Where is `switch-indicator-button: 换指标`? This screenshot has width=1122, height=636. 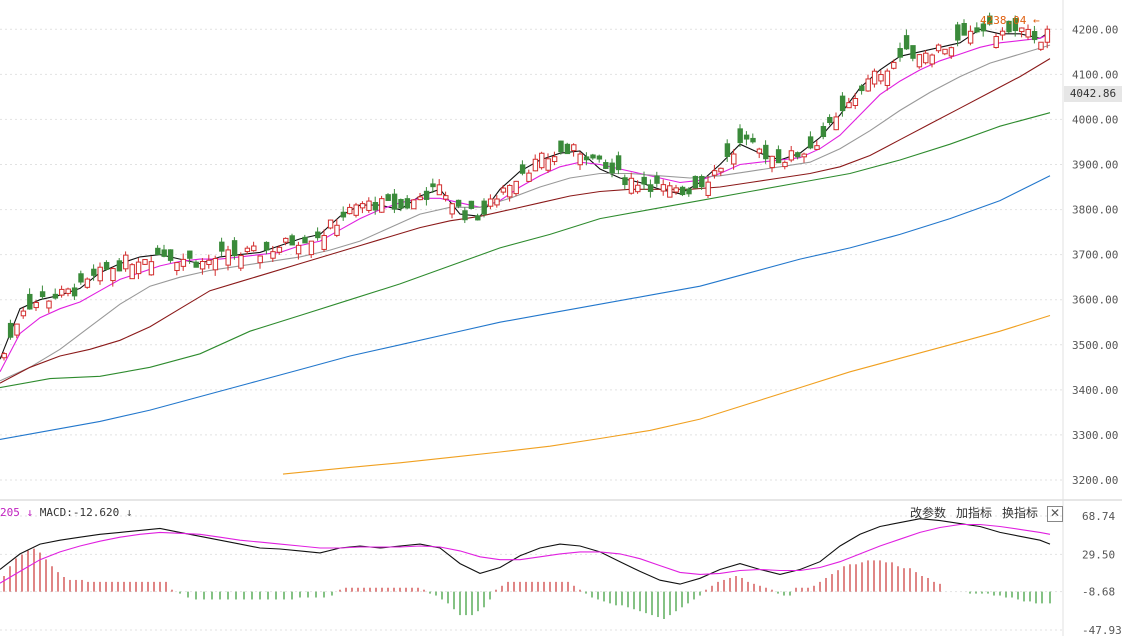 switch-indicator-button: 换指标 is located at coordinates (1020, 513).